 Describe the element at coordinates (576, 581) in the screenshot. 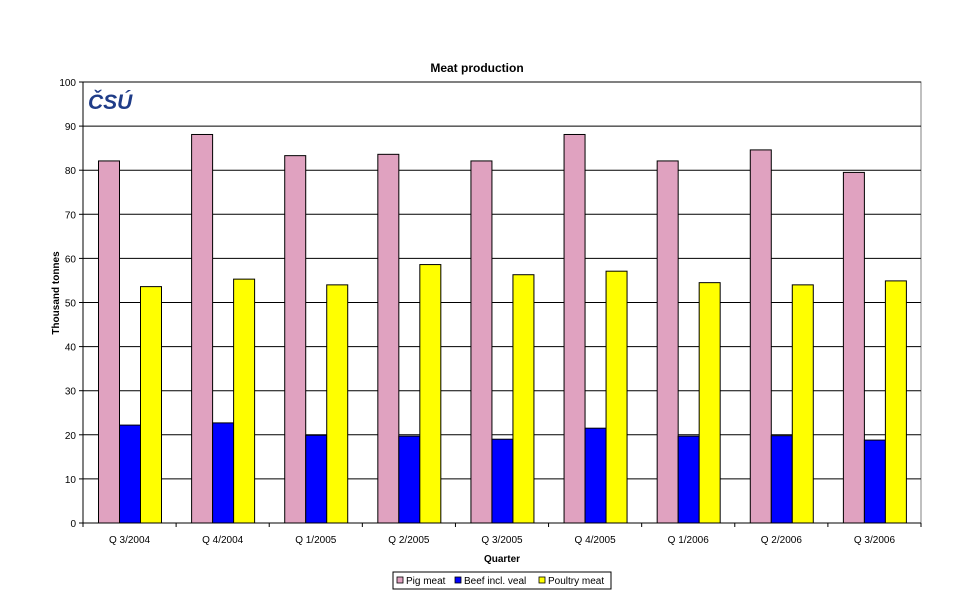

I see `legend-label: Poultry meat` at that location.